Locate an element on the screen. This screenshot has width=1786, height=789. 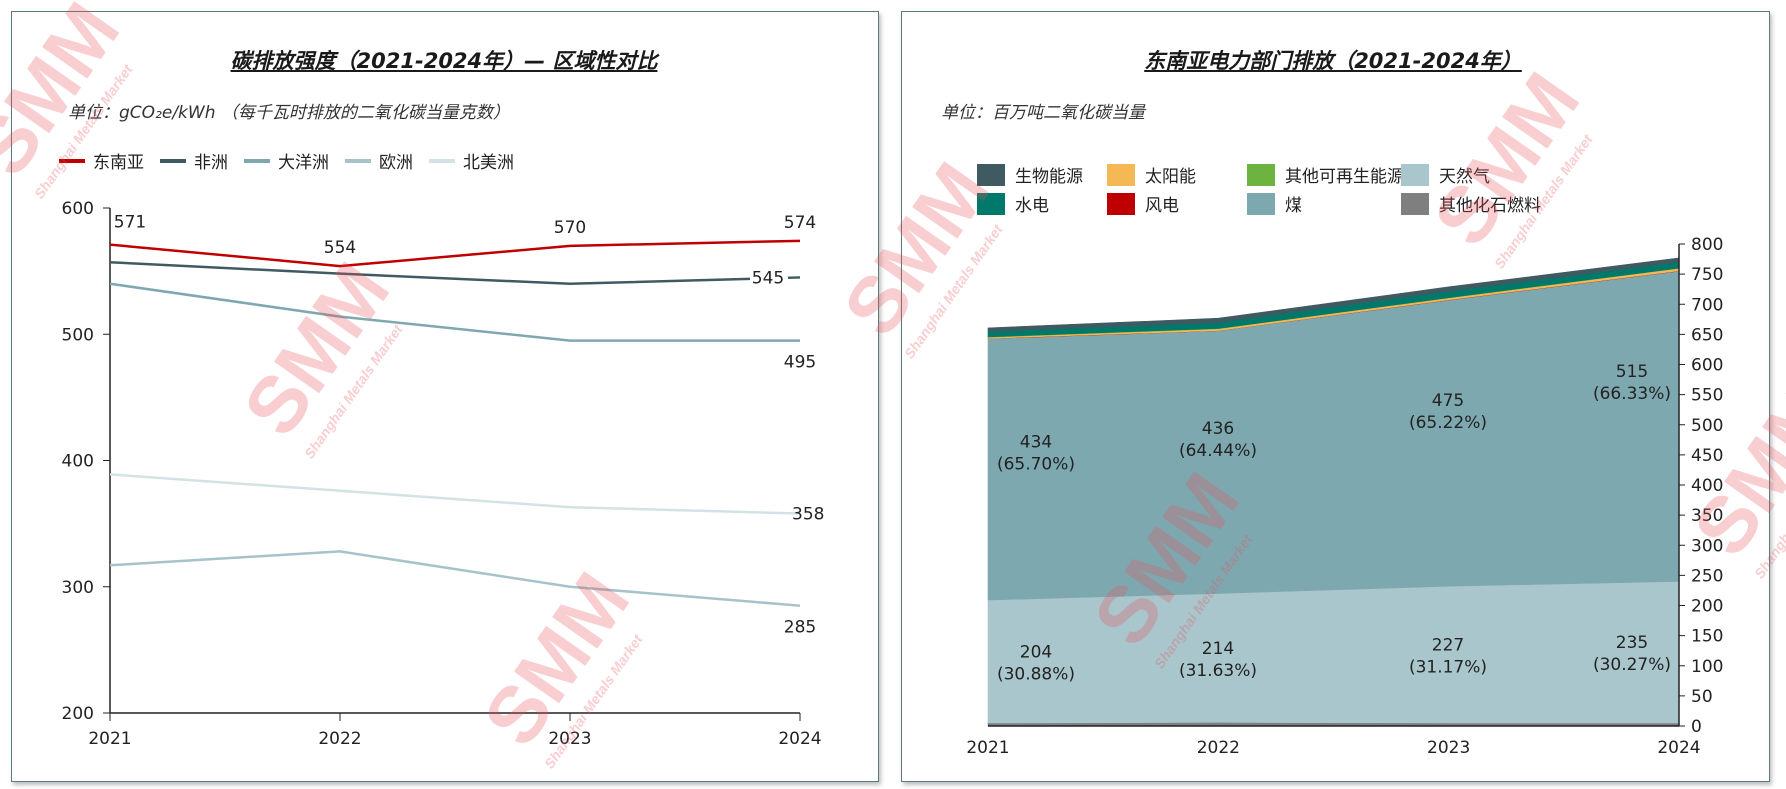
legend-item-2: 其他可再生能源 is located at coordinates (1325, 174).